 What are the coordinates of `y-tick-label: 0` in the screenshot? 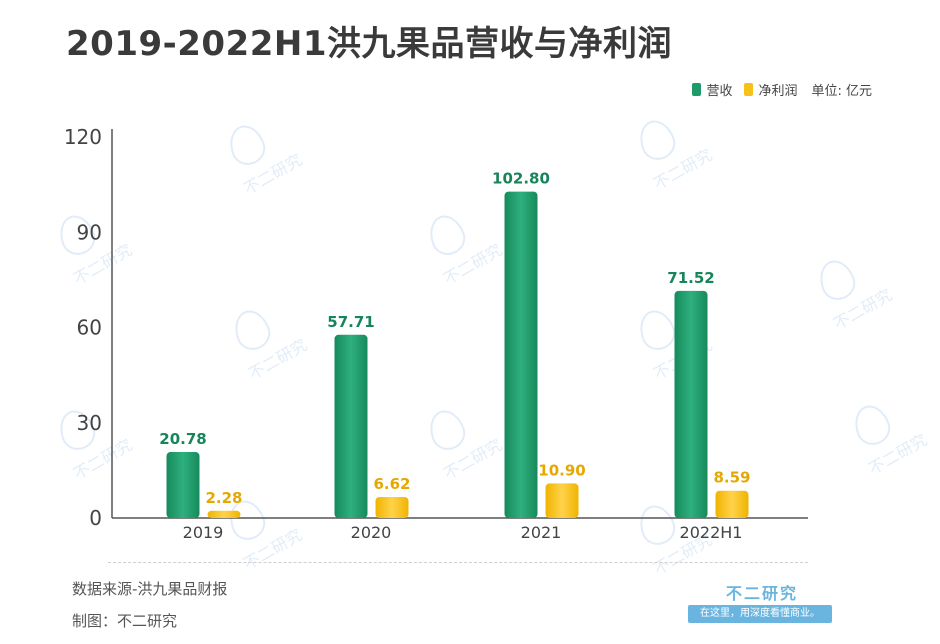 It's located at (95, 518).